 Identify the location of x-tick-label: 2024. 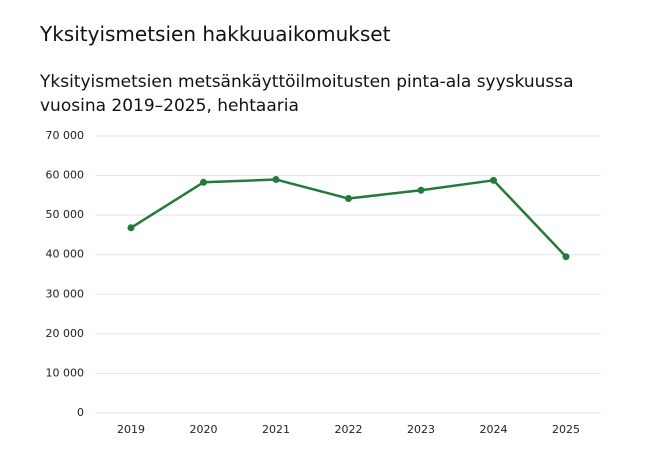
(494, 429).